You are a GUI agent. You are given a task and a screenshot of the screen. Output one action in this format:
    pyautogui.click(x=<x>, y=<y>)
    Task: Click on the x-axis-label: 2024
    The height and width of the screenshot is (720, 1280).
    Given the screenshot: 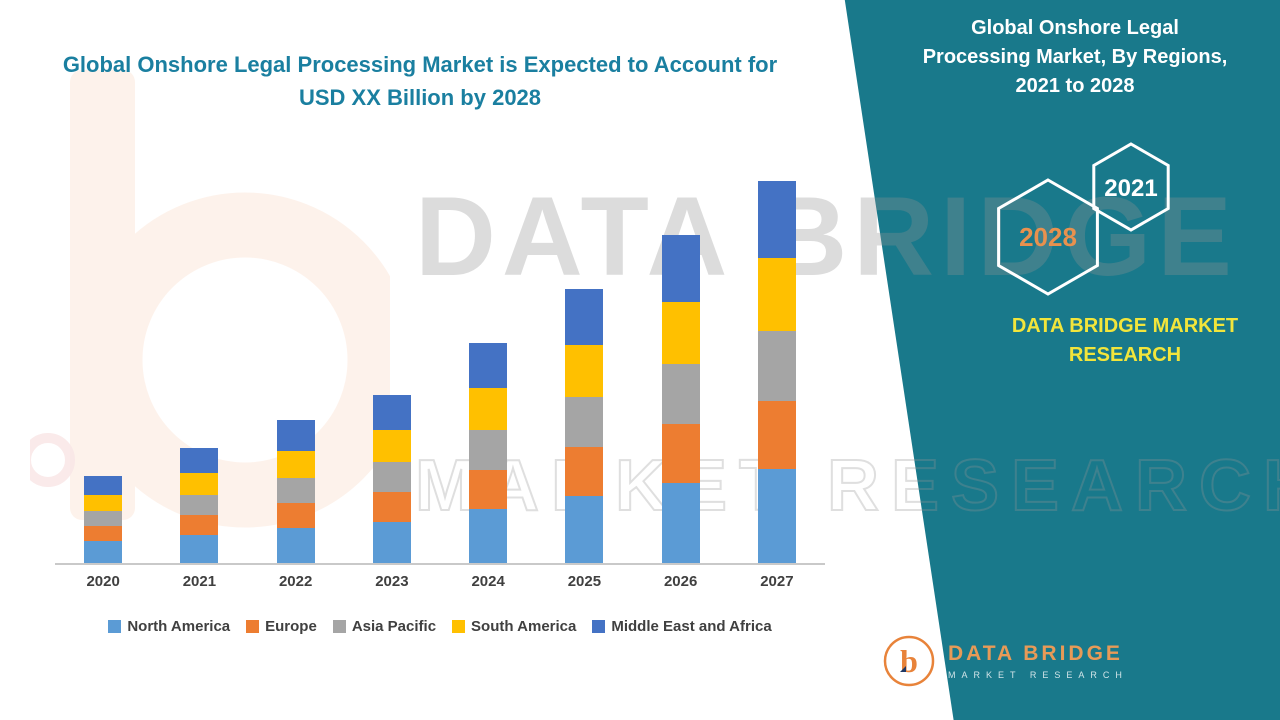 What is the action you would take?
    pyautogui.click(x=488, y=581)
    